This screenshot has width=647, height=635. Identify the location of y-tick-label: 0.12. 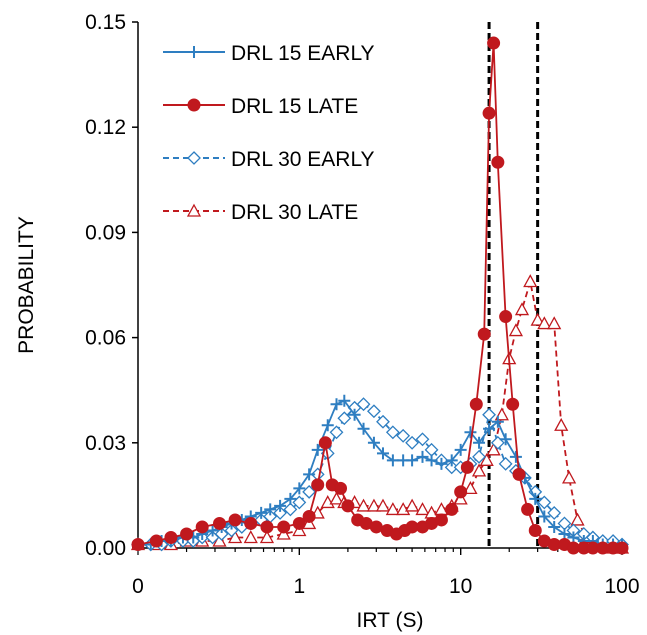
(105, 127).